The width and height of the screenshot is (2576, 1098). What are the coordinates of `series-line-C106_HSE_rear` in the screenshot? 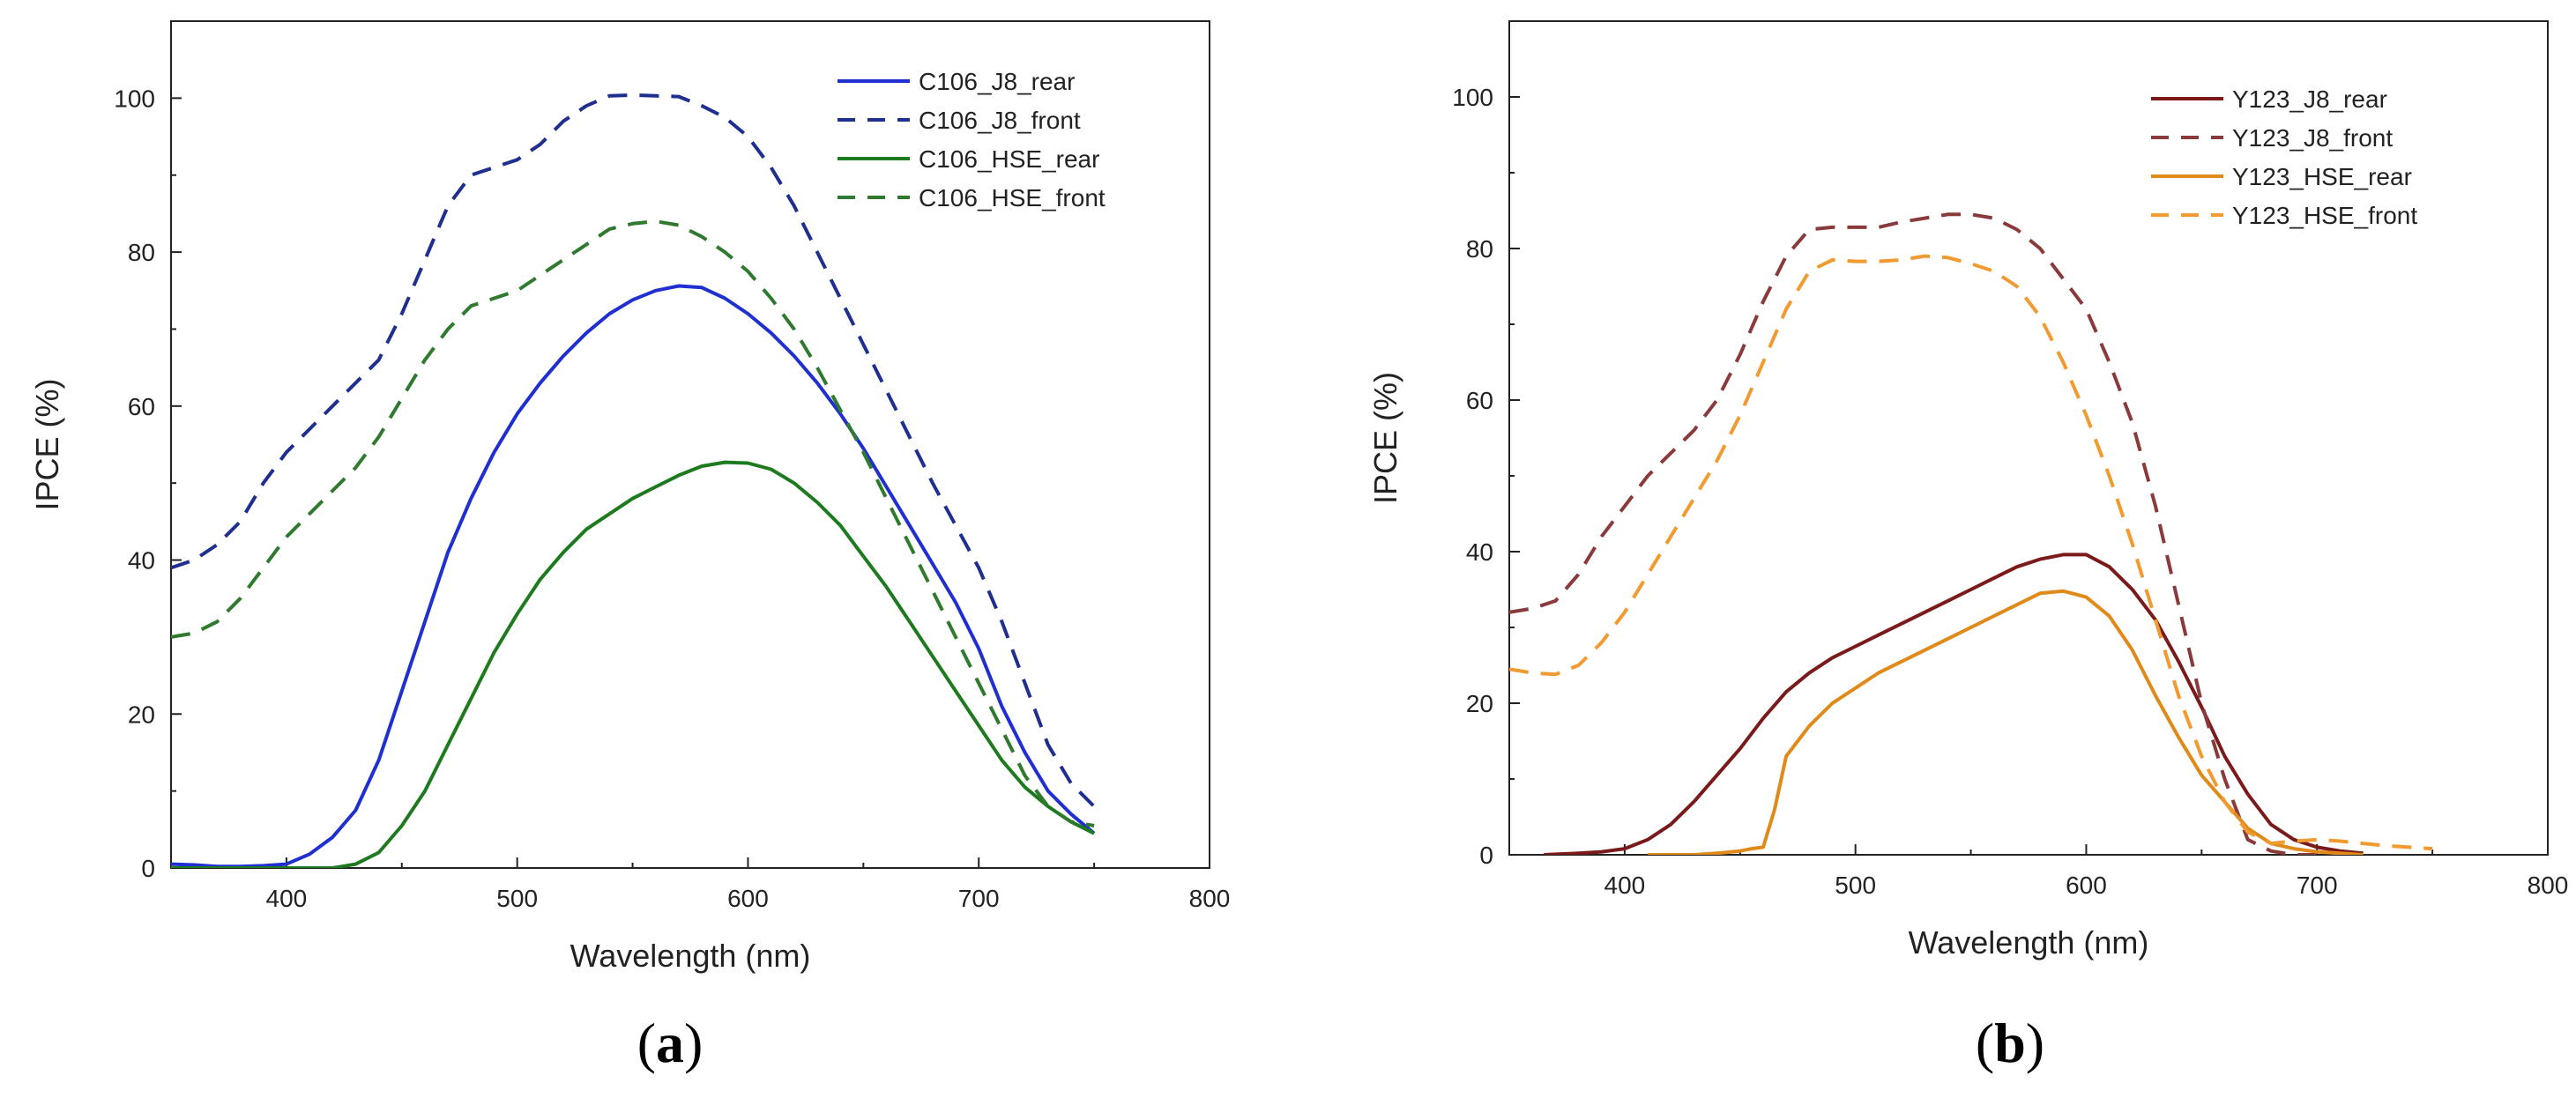 It's located at (633, 664).